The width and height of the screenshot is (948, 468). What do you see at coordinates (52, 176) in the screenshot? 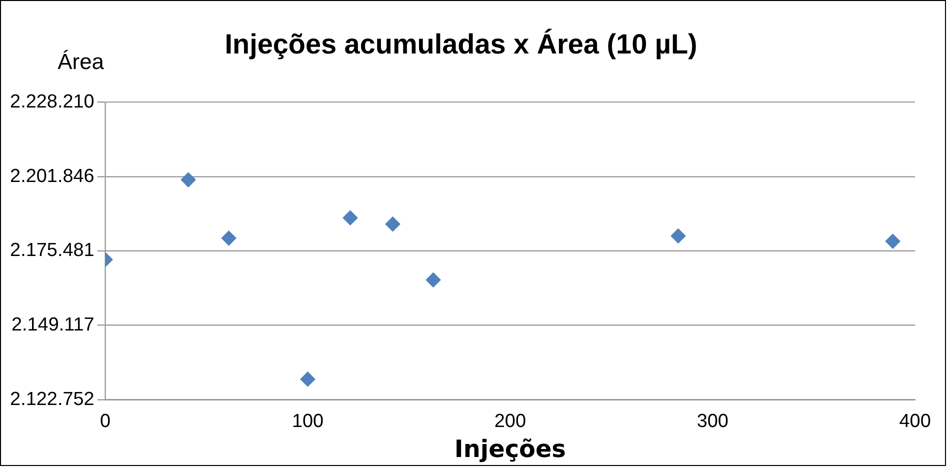
I see `y-tick-label: 2.201.846` at bounding box center [52, 176].